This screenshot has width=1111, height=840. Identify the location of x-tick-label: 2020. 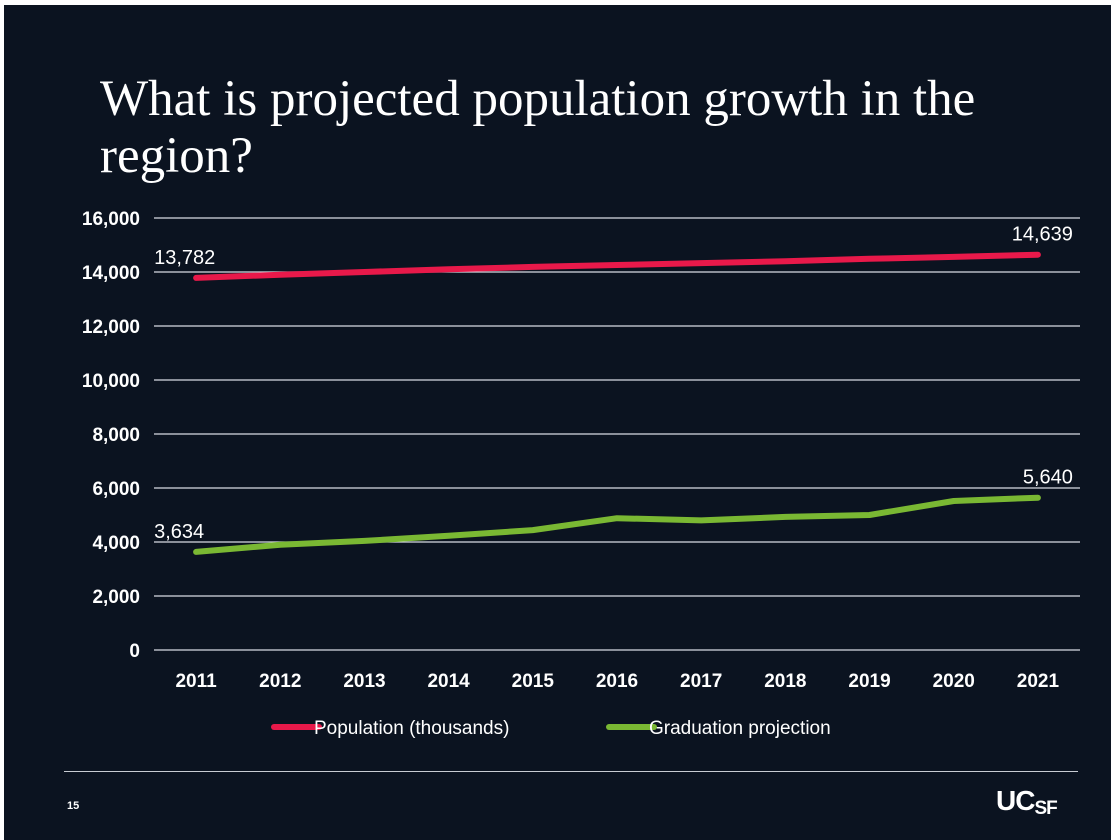
(954, 681).